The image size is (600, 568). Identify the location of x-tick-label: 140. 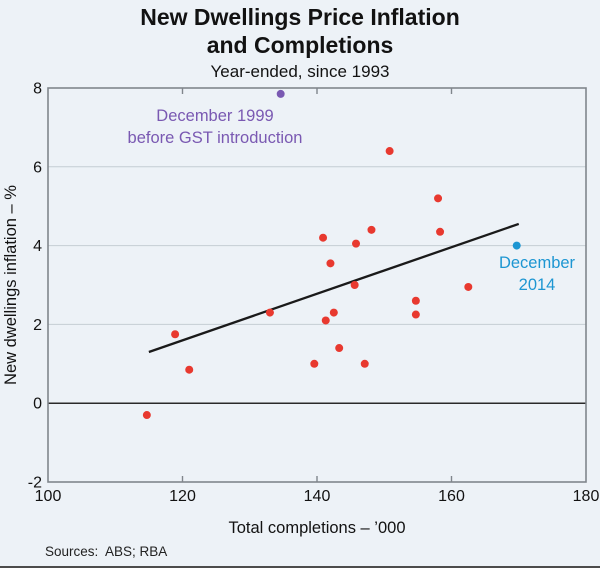
(317, 496).